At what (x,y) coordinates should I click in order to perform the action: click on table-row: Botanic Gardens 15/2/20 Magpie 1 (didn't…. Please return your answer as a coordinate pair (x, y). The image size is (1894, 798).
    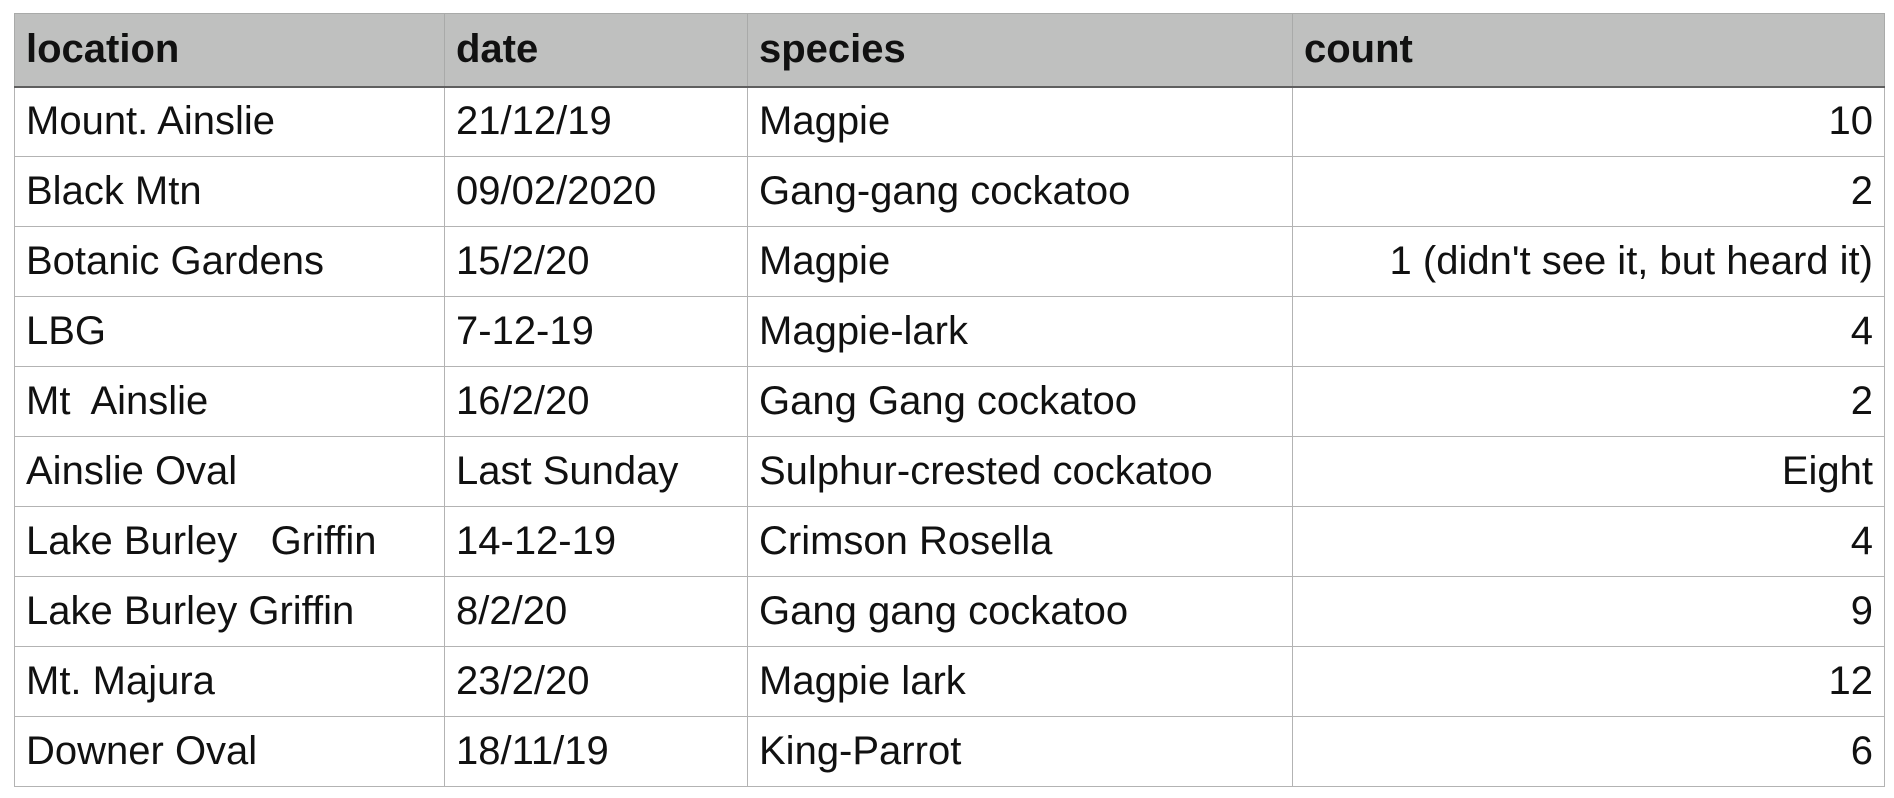
    Looking at the image, I should click on (949, 261).